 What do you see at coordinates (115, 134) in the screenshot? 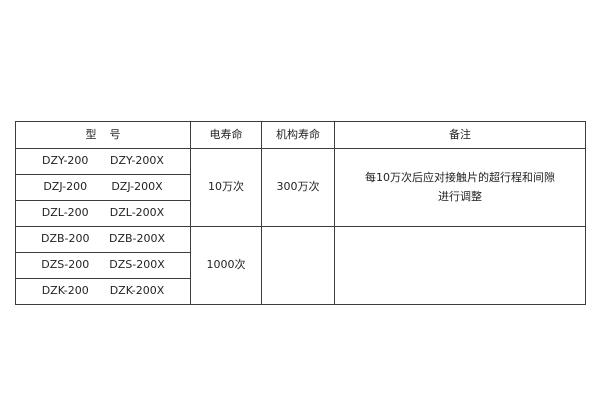
I see `column-header-model-char2: 号` at bounding box center [115, 134].